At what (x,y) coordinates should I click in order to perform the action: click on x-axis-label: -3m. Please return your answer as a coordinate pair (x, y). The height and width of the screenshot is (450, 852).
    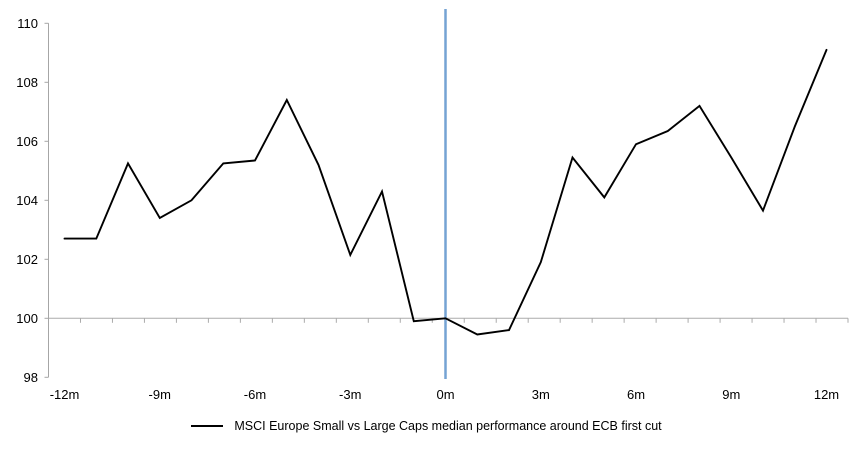
    Looking at the image, I should click on (350, 394).